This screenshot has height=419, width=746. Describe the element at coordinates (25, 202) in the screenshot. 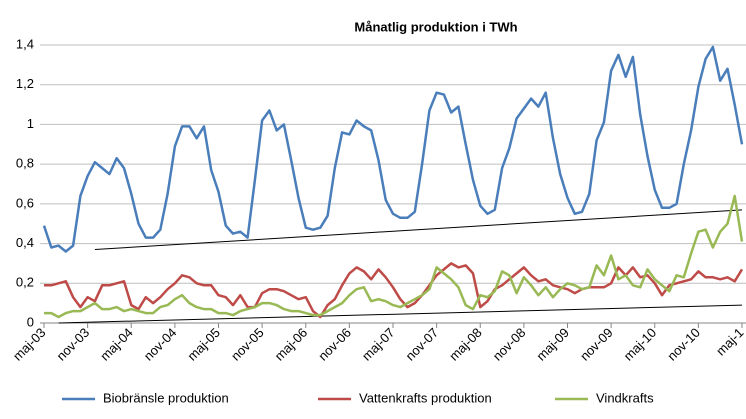

I see `y-tick-label: 0,6` at that location.